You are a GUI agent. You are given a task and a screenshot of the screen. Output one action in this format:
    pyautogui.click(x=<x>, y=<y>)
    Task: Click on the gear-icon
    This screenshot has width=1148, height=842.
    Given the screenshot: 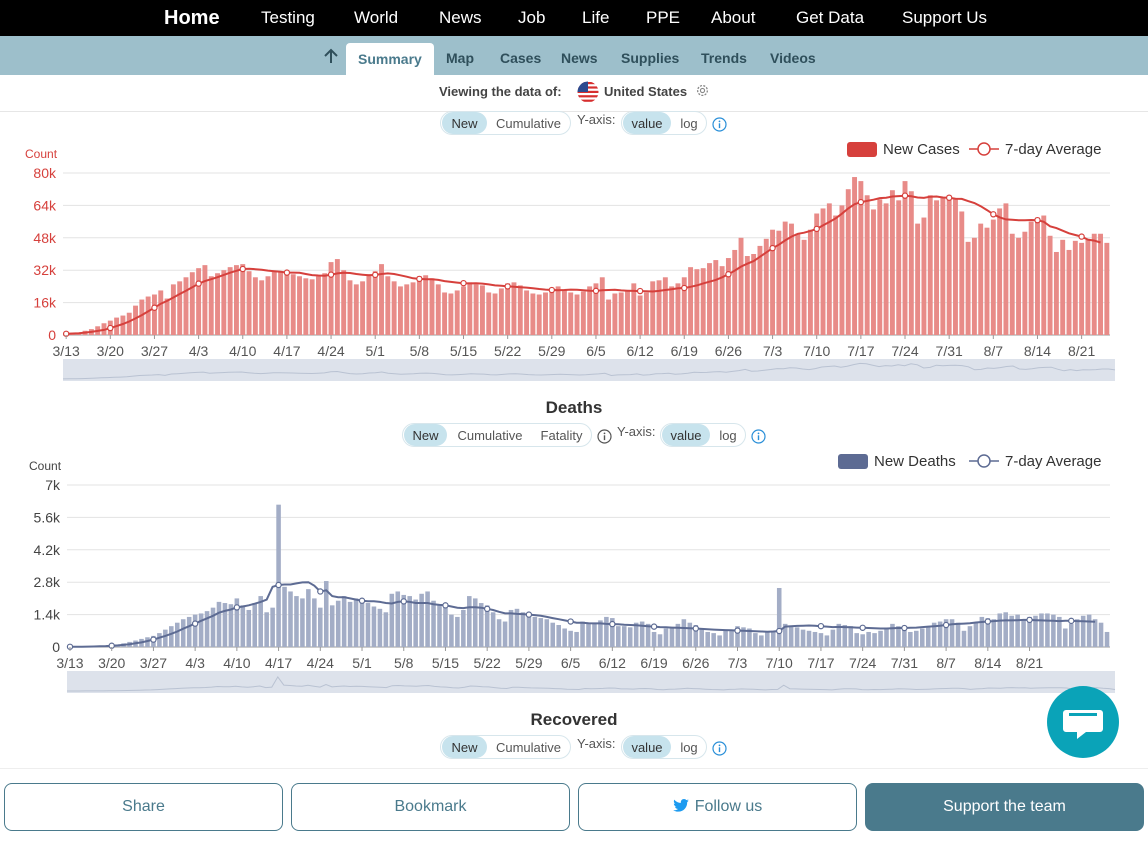 What is the action you would take?
    pyautogui.click(x=702, y=90)
    